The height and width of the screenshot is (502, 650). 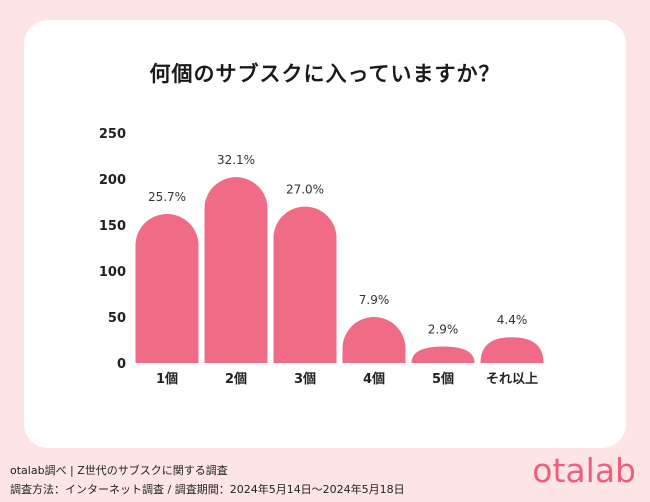 I want to click on data-label: 32.1%, so click(x=236, y=160).